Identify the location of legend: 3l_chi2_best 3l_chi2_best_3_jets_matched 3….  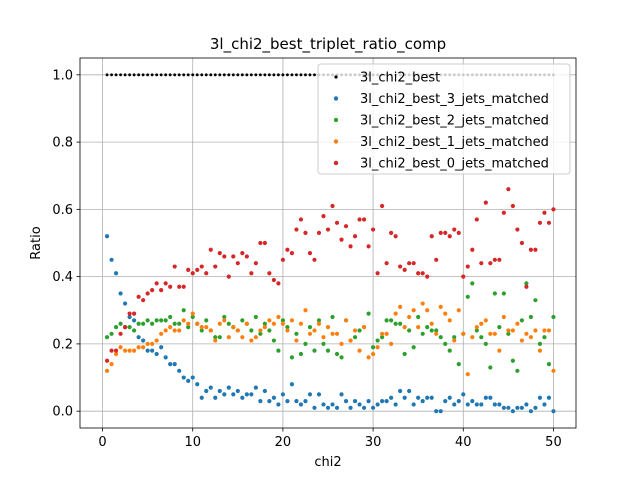
(444, 119).